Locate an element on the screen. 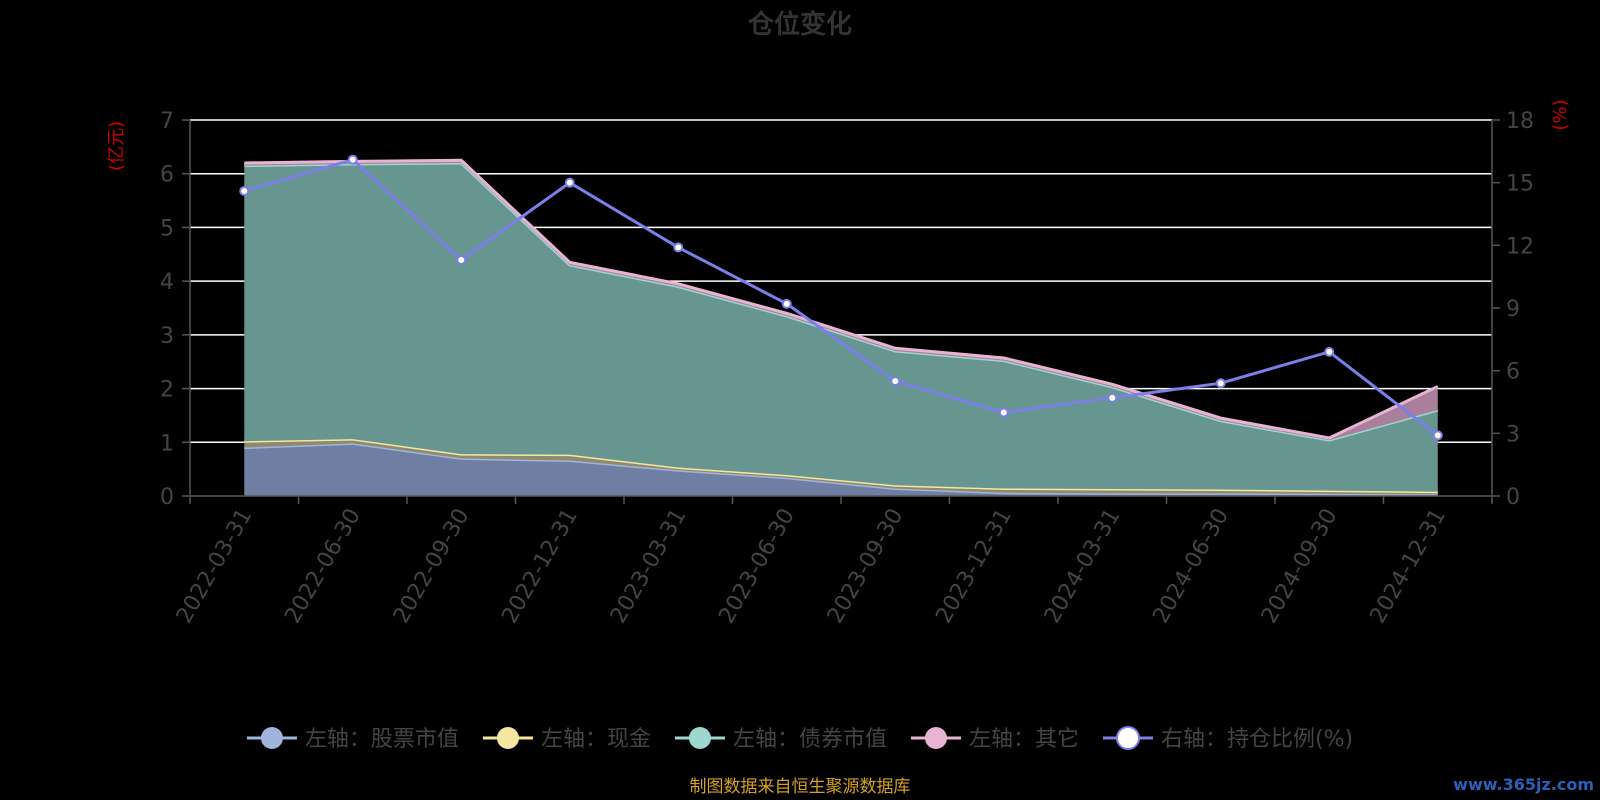  legend-label: 右轴：持仓比例(%) is located at coordinates (1257, 739).